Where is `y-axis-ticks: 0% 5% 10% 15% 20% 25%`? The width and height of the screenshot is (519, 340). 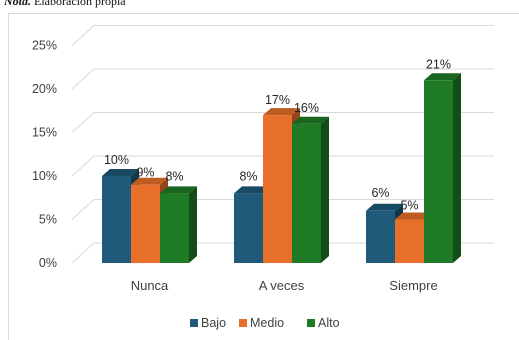
y-axis-ticks: 0% 5% 10% 15% 20% 25% is located at coordinates (44, 155).